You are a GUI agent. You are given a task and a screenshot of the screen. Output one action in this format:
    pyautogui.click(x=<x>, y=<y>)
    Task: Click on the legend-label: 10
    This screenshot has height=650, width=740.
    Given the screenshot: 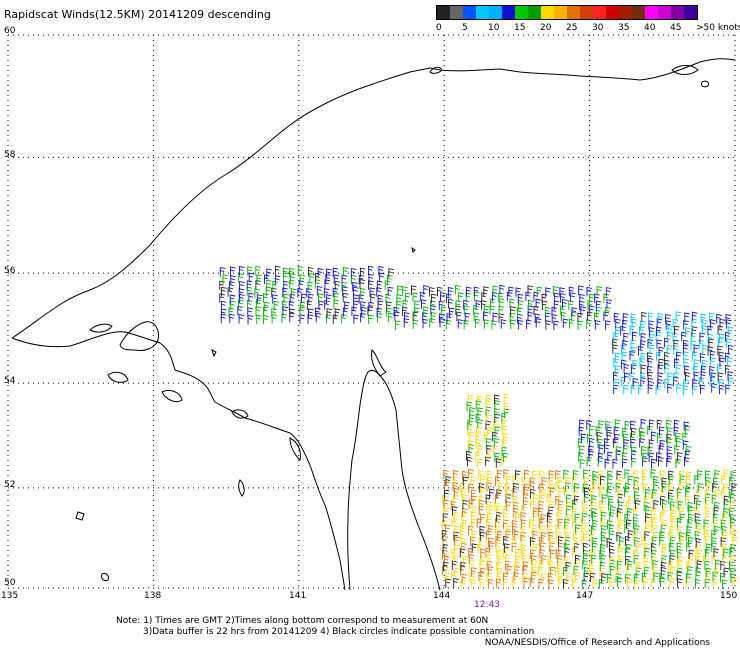 What is the action you would take?
    pyautogui.click(x=494, y=28)
    